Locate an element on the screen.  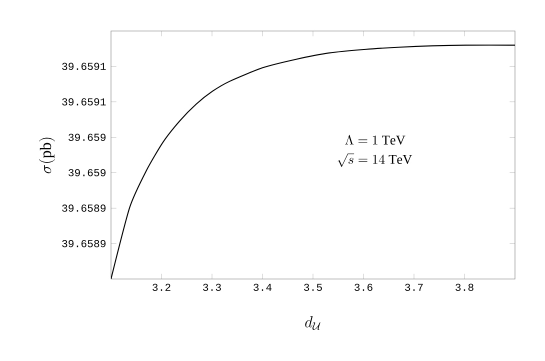
x-tick-label: 3.5 is located at coordinates (313, 287).